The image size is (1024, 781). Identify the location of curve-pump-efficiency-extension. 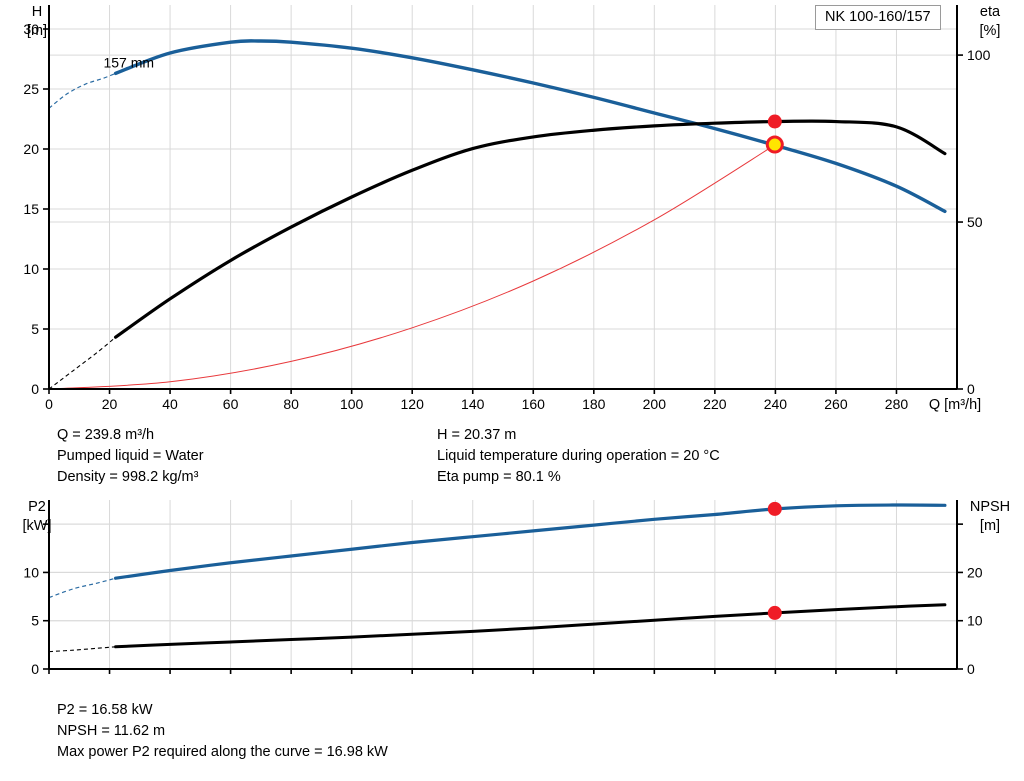
(82, 363).